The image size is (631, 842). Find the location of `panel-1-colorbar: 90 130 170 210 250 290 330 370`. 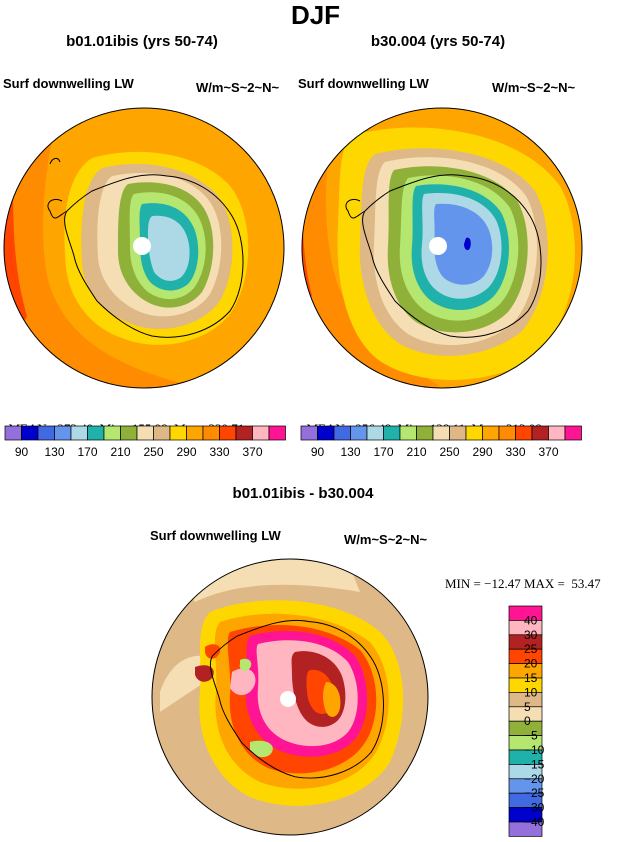

panel-1-colorbar: 90 130 170 210 250 290 330 370 is located at coordinates (145, 442).